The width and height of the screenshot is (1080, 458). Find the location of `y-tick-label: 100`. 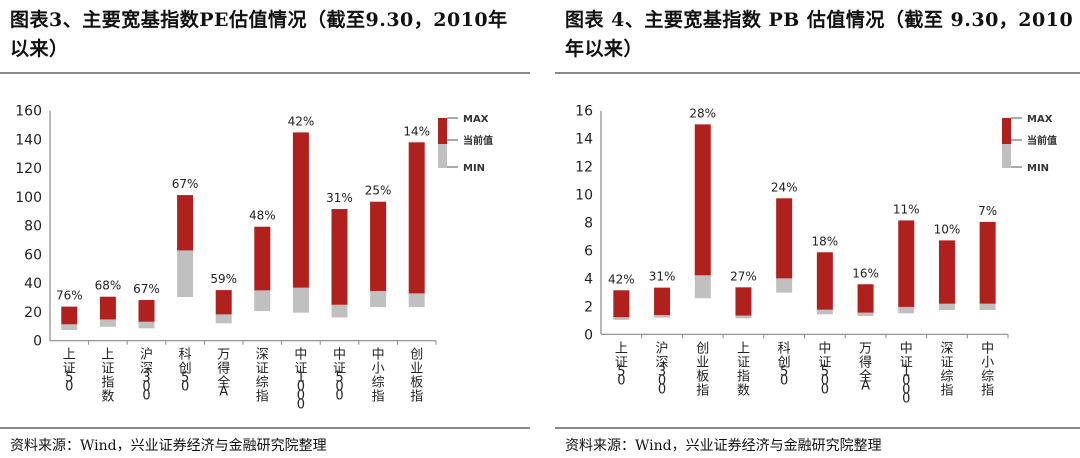

y-tick-label: 100 is located at coordinates (28, 198).